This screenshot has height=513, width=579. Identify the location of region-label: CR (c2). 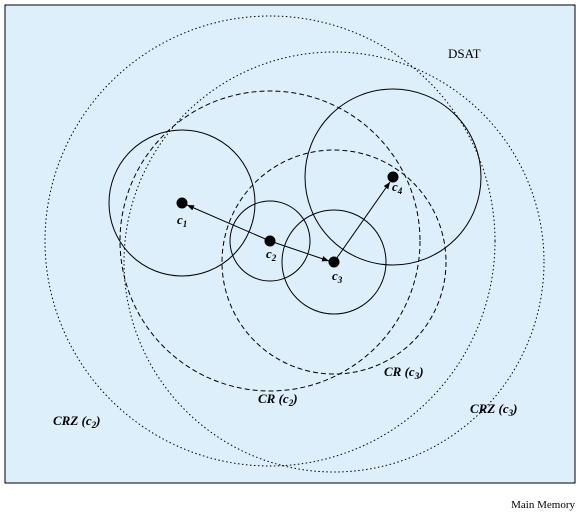
(278, 399).